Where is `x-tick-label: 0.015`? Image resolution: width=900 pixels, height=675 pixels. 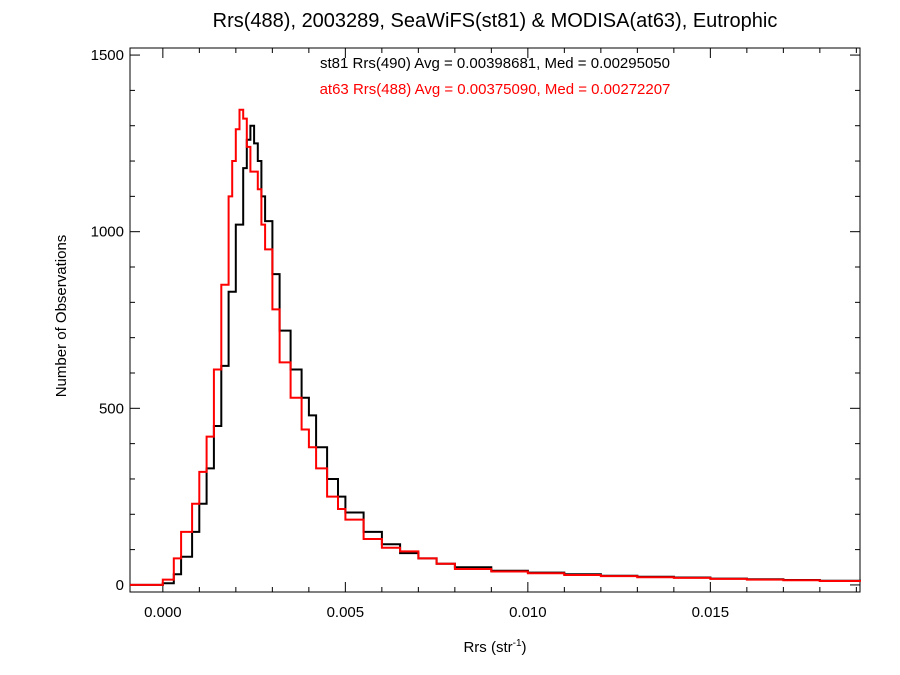 x-tick-label: 0.015 is located at coordinates (711, 612).